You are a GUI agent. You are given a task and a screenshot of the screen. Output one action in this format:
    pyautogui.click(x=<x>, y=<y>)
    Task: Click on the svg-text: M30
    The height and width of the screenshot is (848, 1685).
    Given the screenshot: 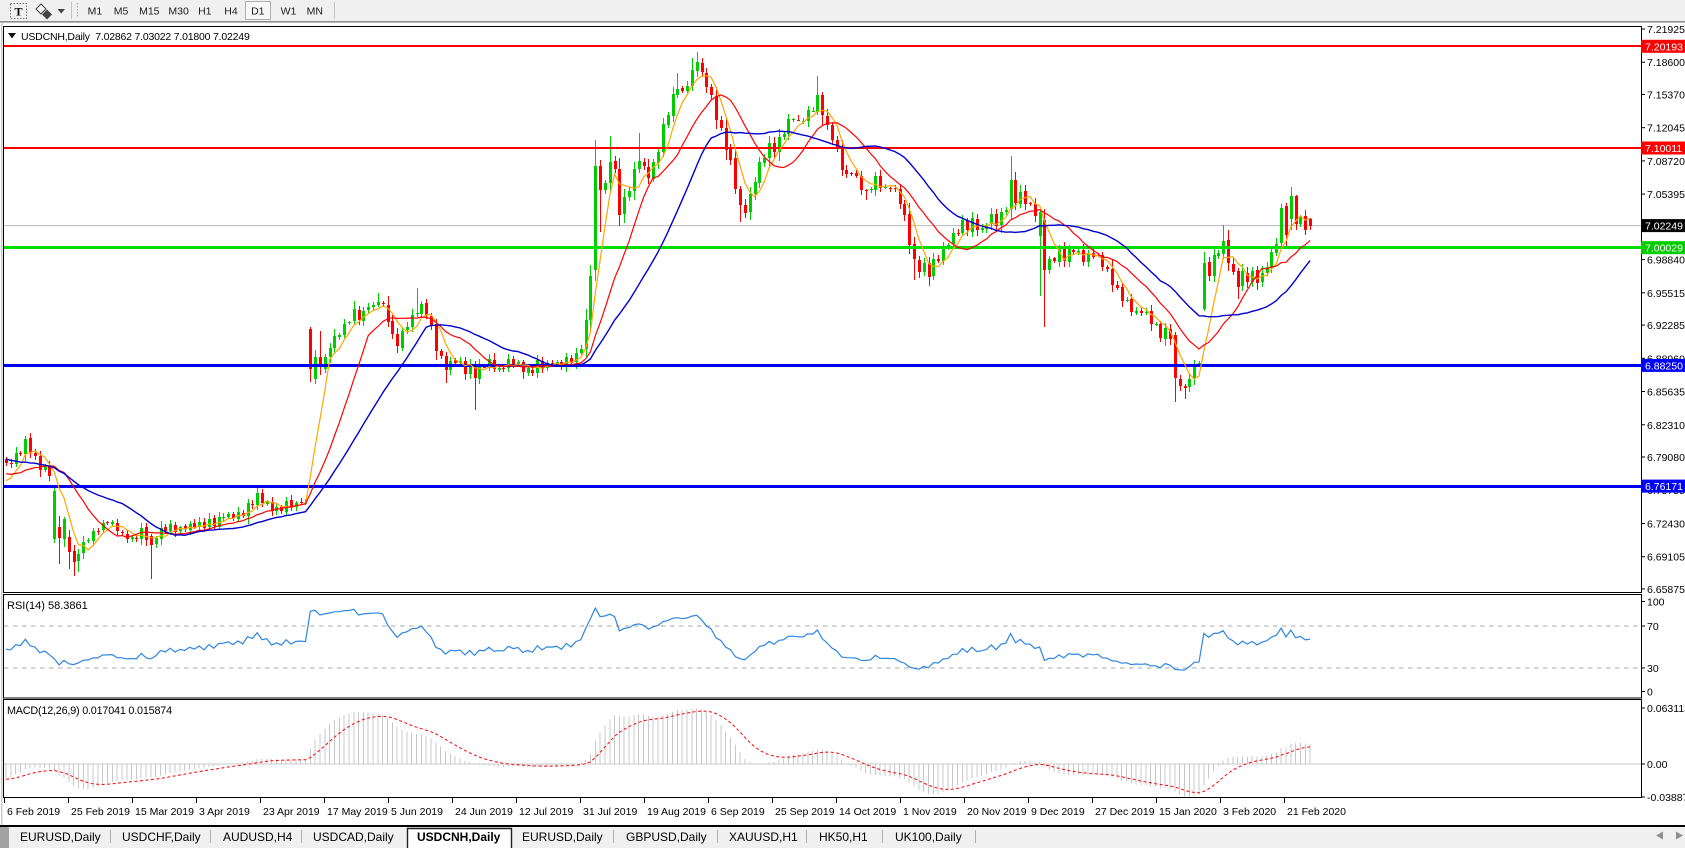 What is the action you would take?
    pyautogui.click(x=178, y=12)
    